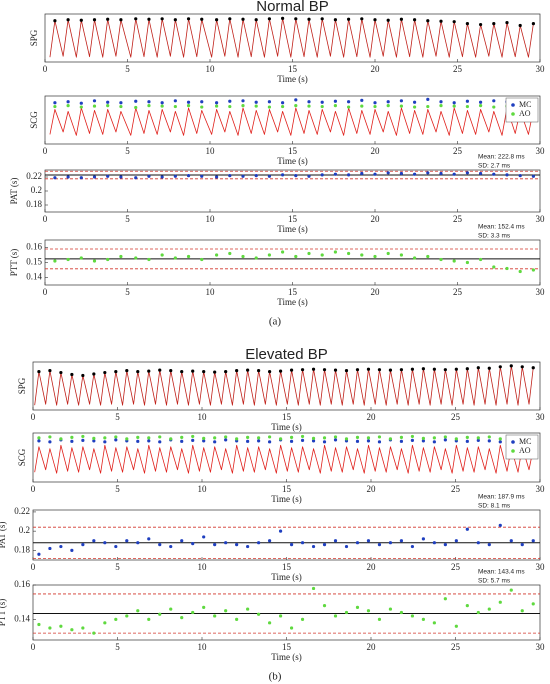 The image size is (550, 684). Describe the element at coordinates (286, 577) in the screenshot. I see `x-axis-label: Time (s)` at that location.